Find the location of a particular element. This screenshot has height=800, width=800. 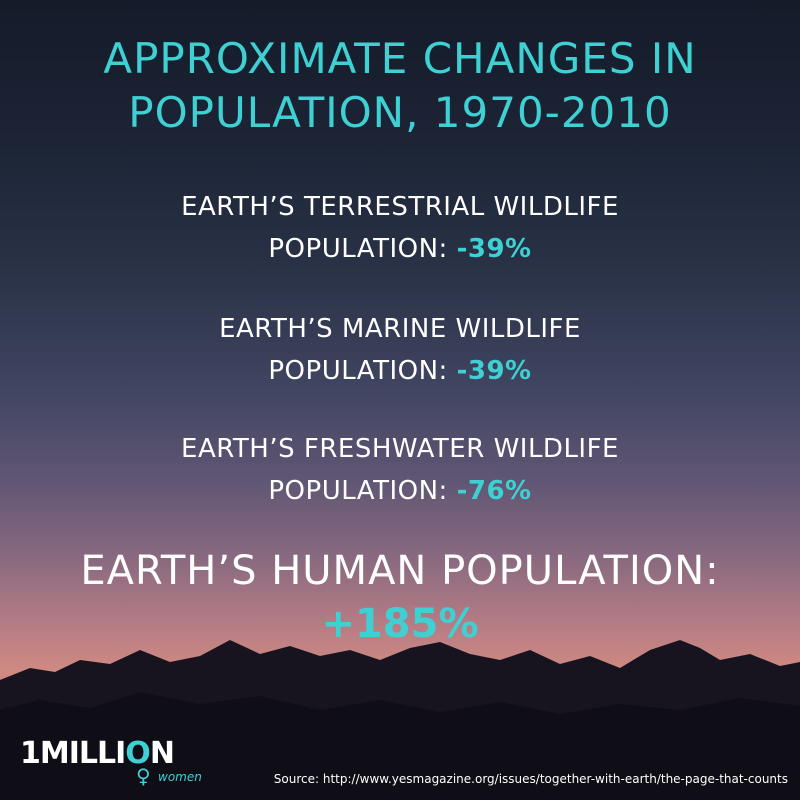

human-population-label: EARTH’S HUMAN POPULATION: is located at coordinates (400, 571).